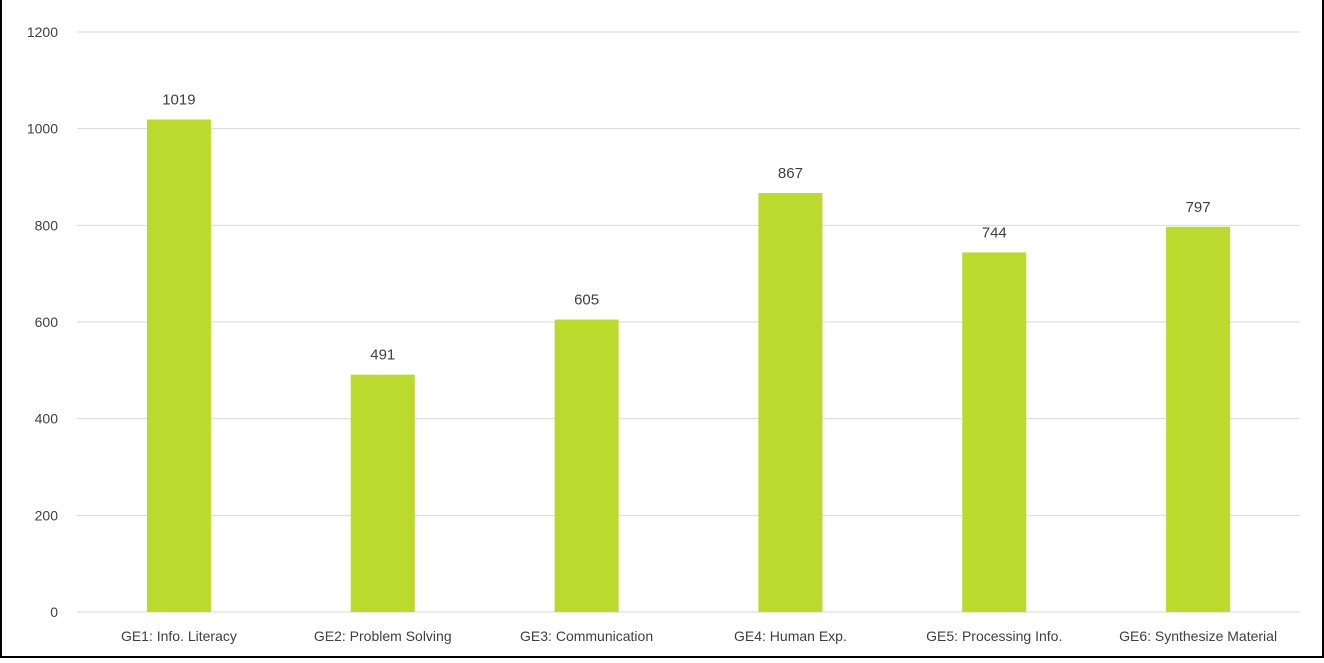  Describe the element at coordinates (178, 99) in the screenshot. I see `data-label: 1019` at that location.